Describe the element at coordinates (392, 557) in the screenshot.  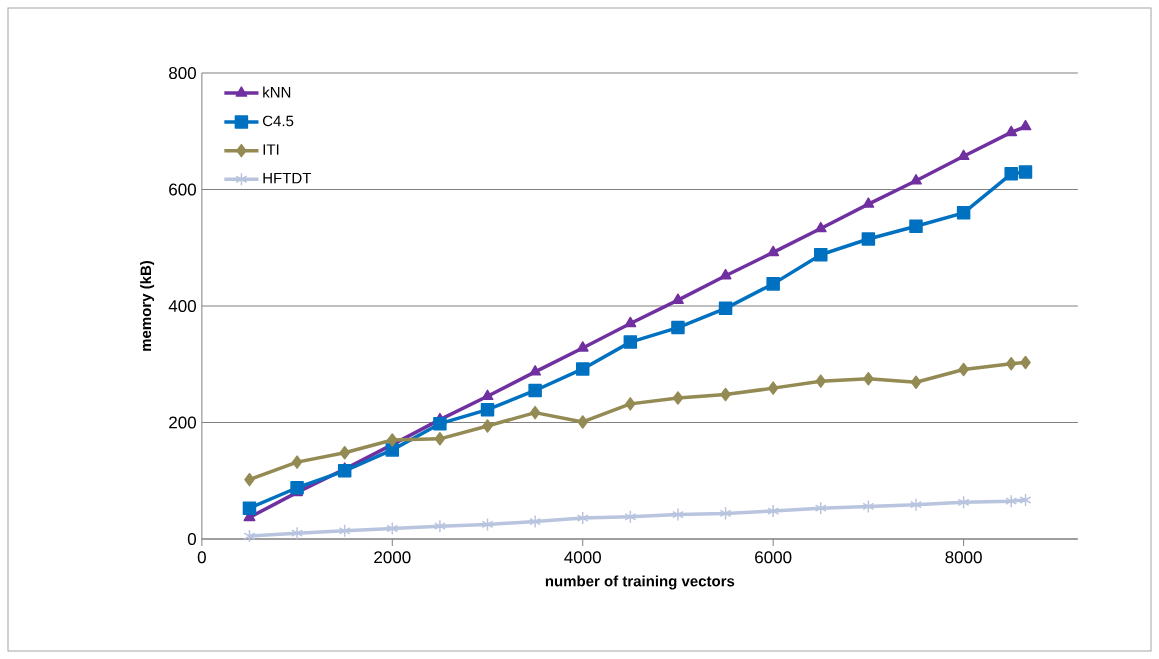
I see `x-tick-label: 2000` at that location.